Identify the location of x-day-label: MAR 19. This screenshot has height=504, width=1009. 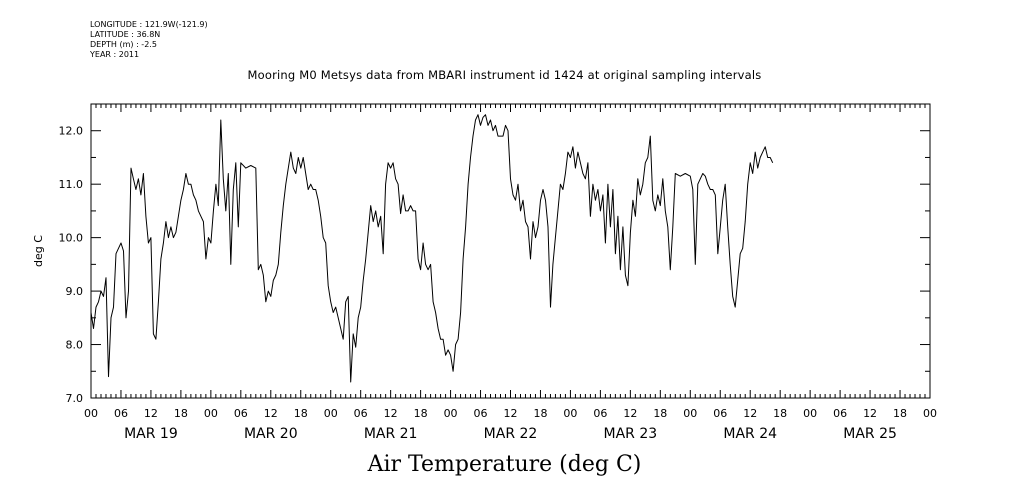
(151, 434).